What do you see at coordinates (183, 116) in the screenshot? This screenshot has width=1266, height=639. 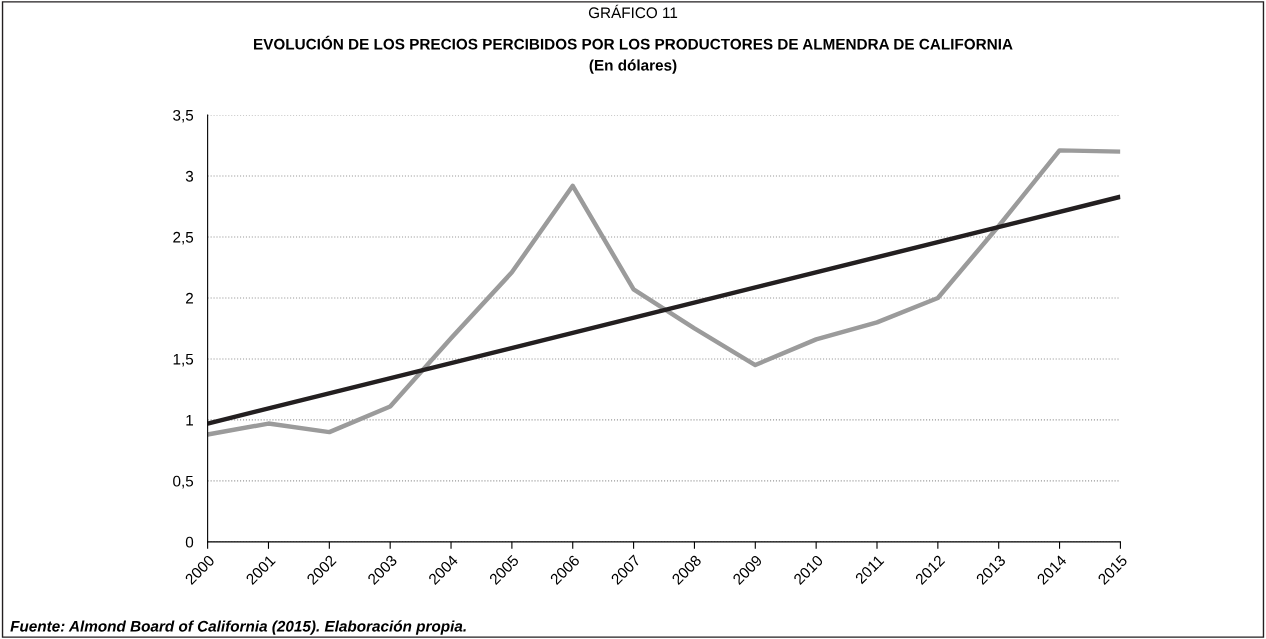 I see `y-tick-label: 3,5` at bounding box center [183, 116].